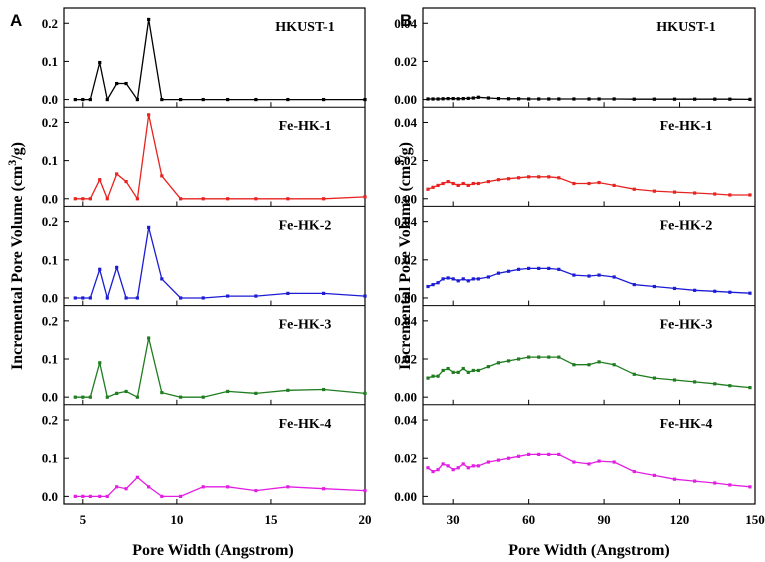 This screenshot has height=562, width=765. What do you see at coordinates (176, 519) in the screenshot?
I see `x-tick-label: 10` at bounding box center [176, 519].